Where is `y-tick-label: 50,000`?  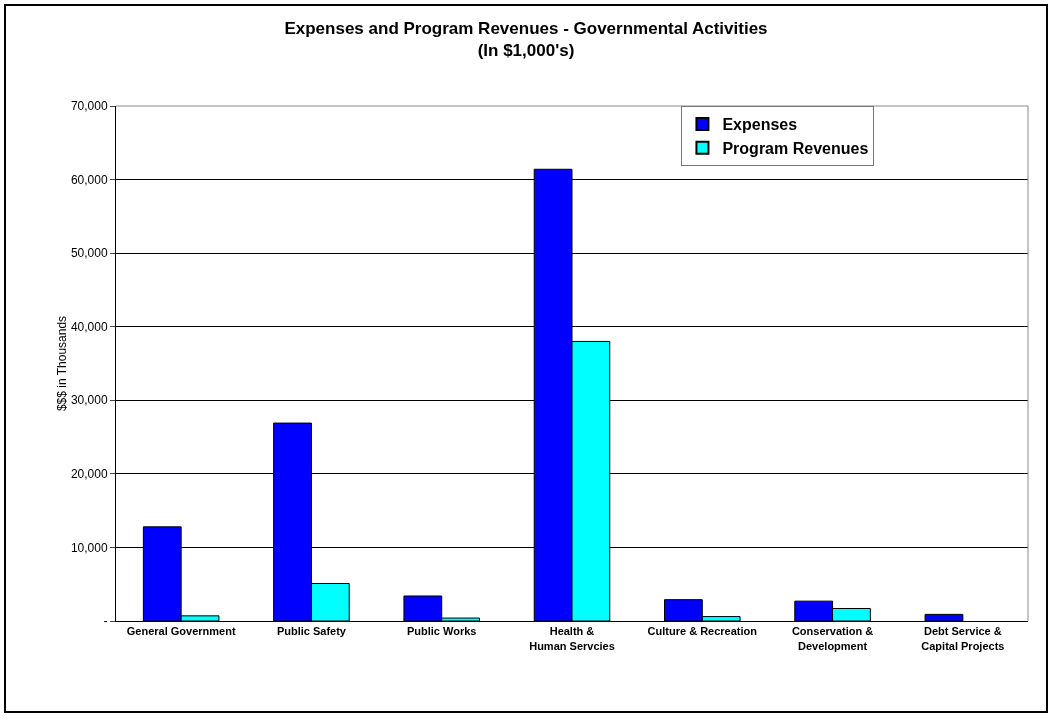
y-tick-label: 50,000 is located at coordinates (89, 253).